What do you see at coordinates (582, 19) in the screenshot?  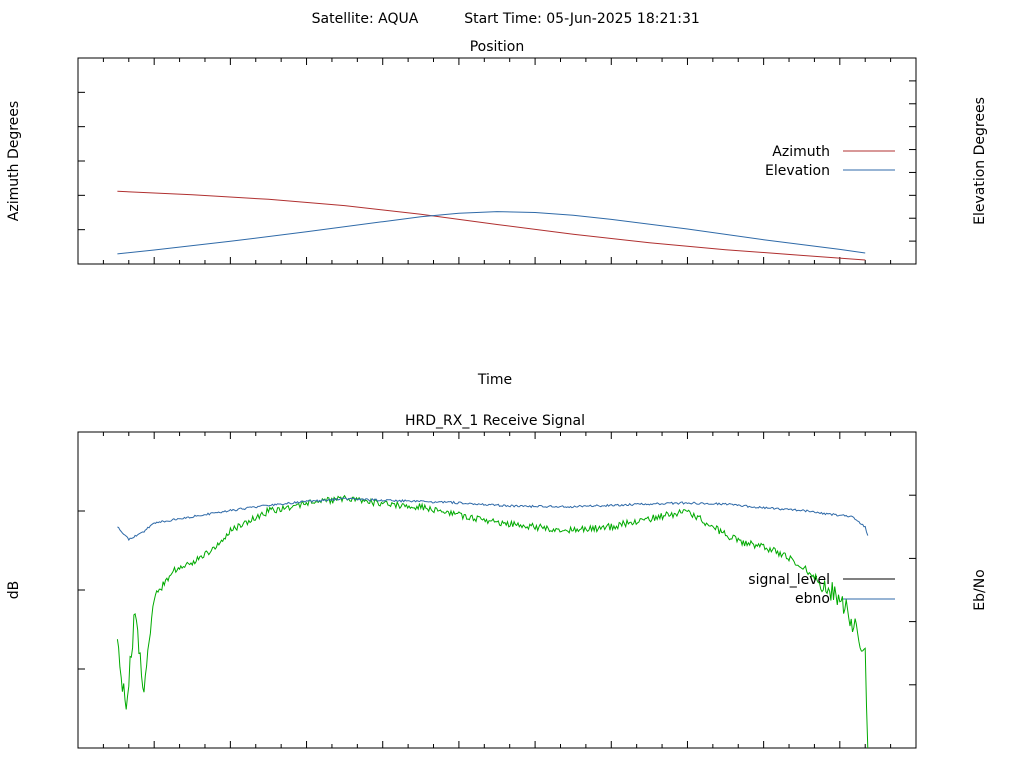 I see `start-time-label: Start Time: 05-Jun-2025 18:21:31` at bounding box center [582, 19].